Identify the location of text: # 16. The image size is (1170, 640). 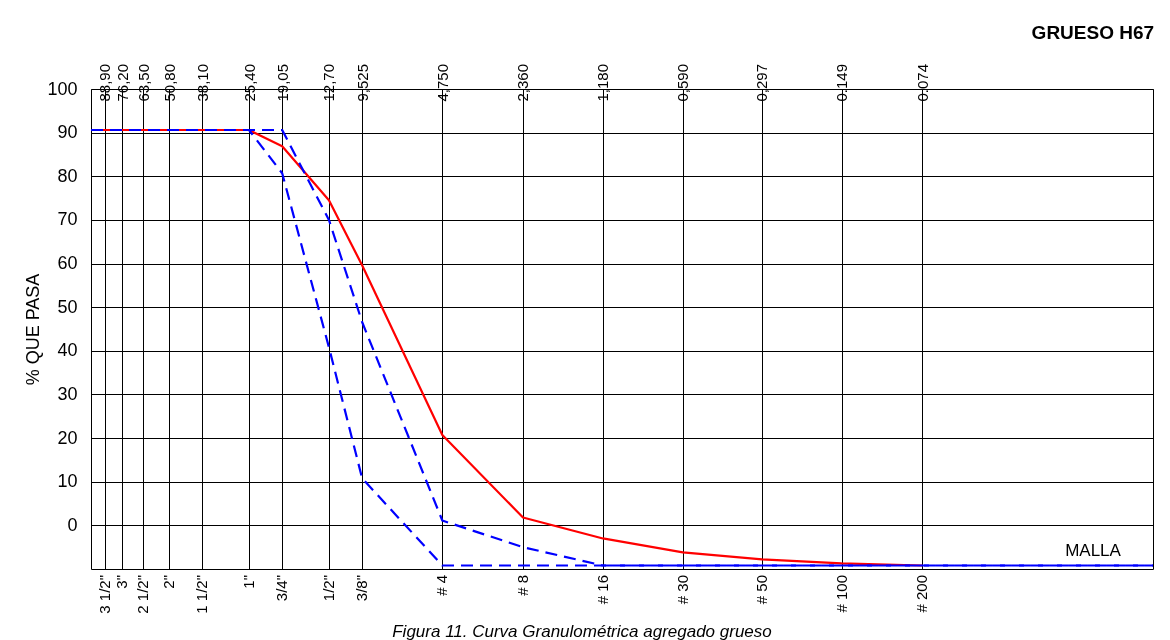
(602, 590).